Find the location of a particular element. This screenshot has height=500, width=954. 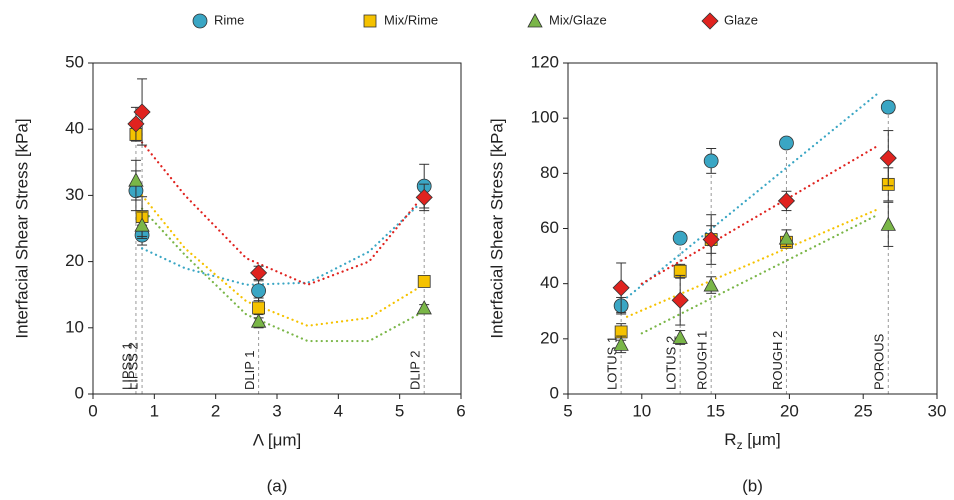

x-tick-label: 2 is located at coordinates (215, 410).